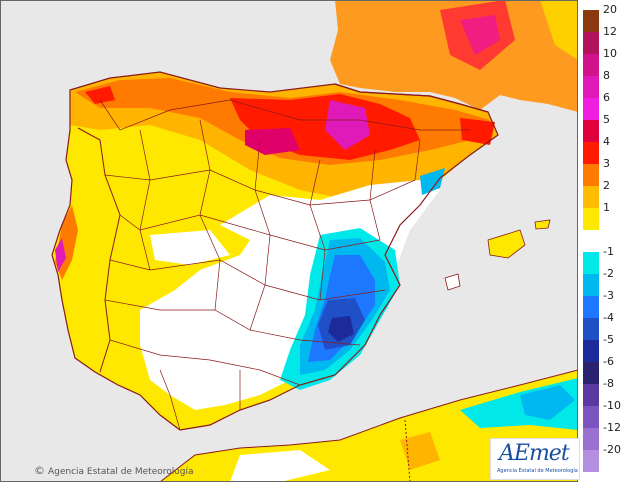 This screenshot has height=500, width=630. What do you see at coordinates (542, 224) in the screenshot?
I see `menorca-island` at bounding box center [542, 224].